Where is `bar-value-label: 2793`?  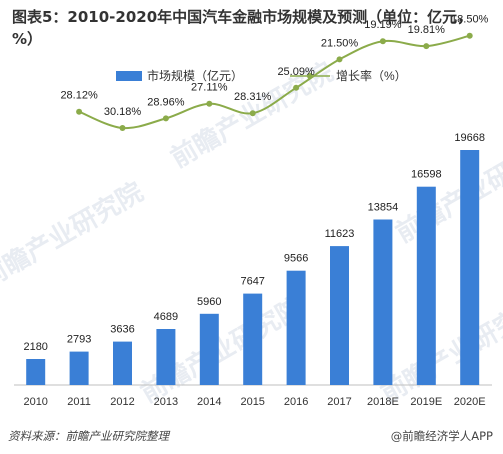 bar-value-label: 2793 is located at coordinates (79, 340).